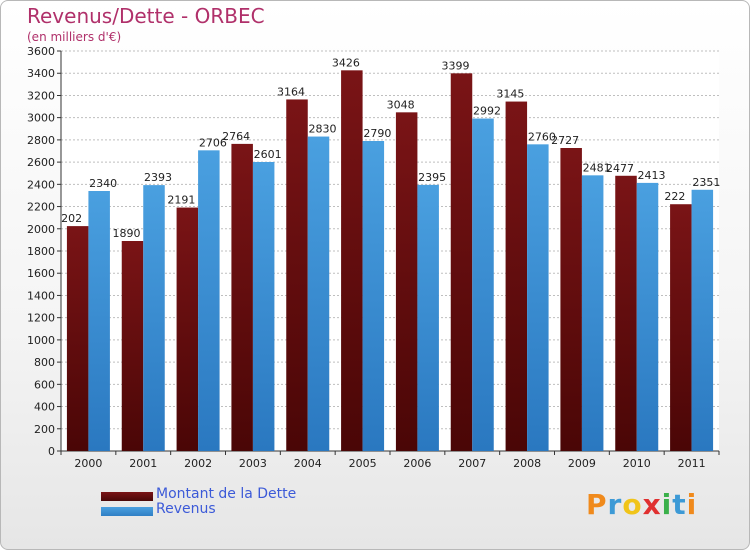 This screenshot has height=550, width=750. What do you see at coordinates (620, 168) in the screenshot?
I see `data-label-dette: 2477` at bounding box center [620, 168].